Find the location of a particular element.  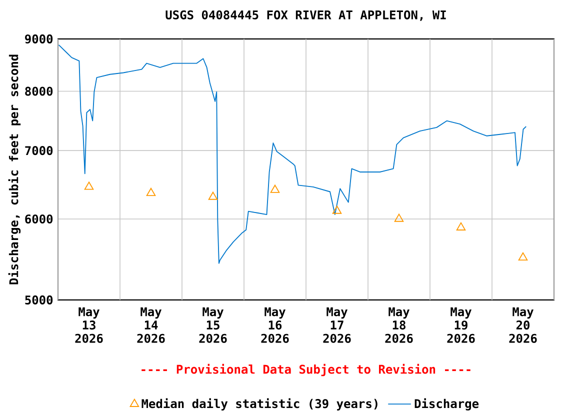

x-tick-label: May 15 2026 is located at coordinates (213, 325).